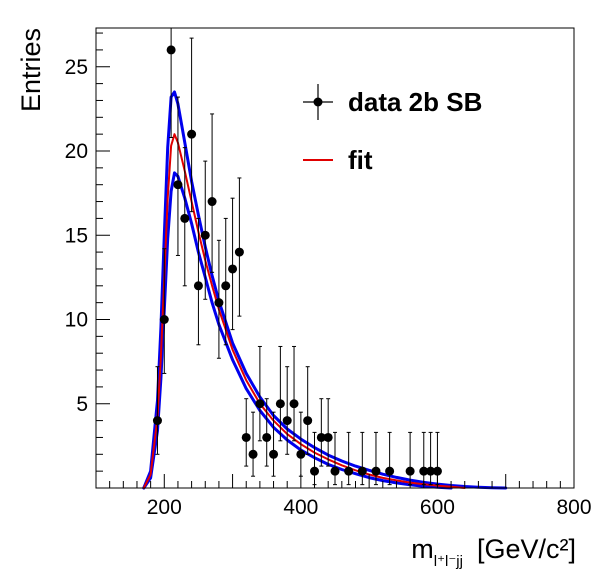 The height and width of the screenshot is (572, 596). I want to click on legend-label-fit: fit, so click(360, 160).